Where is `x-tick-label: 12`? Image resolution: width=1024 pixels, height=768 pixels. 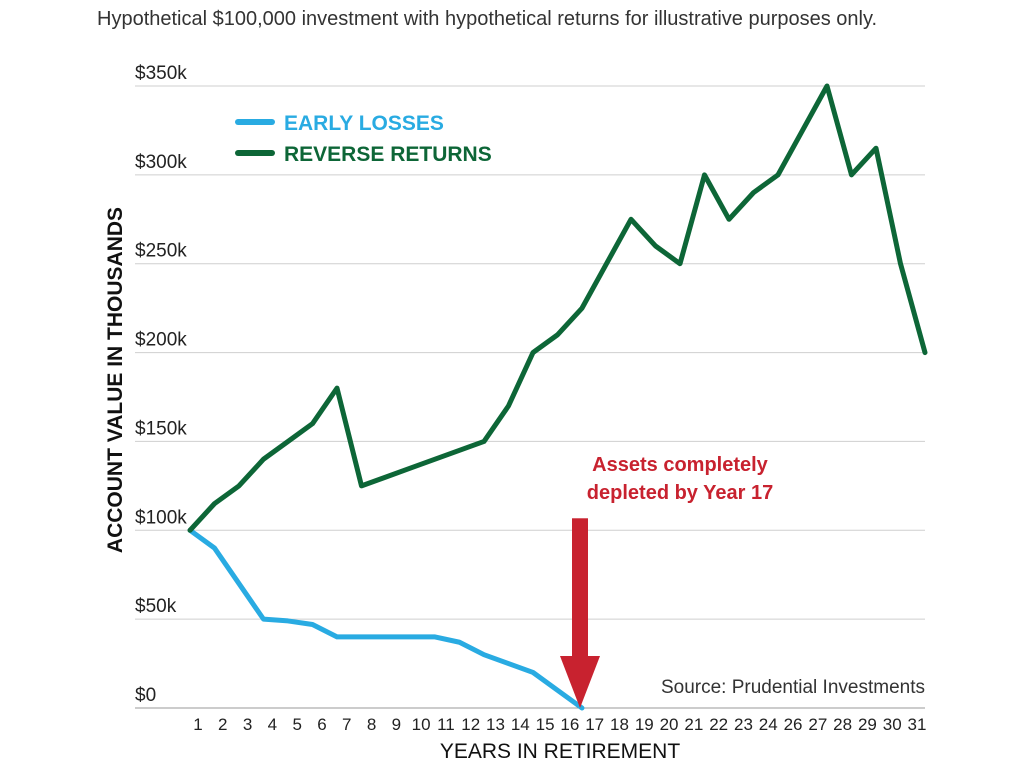 x-tick-label: 12 is located at coordinates (470, 724).